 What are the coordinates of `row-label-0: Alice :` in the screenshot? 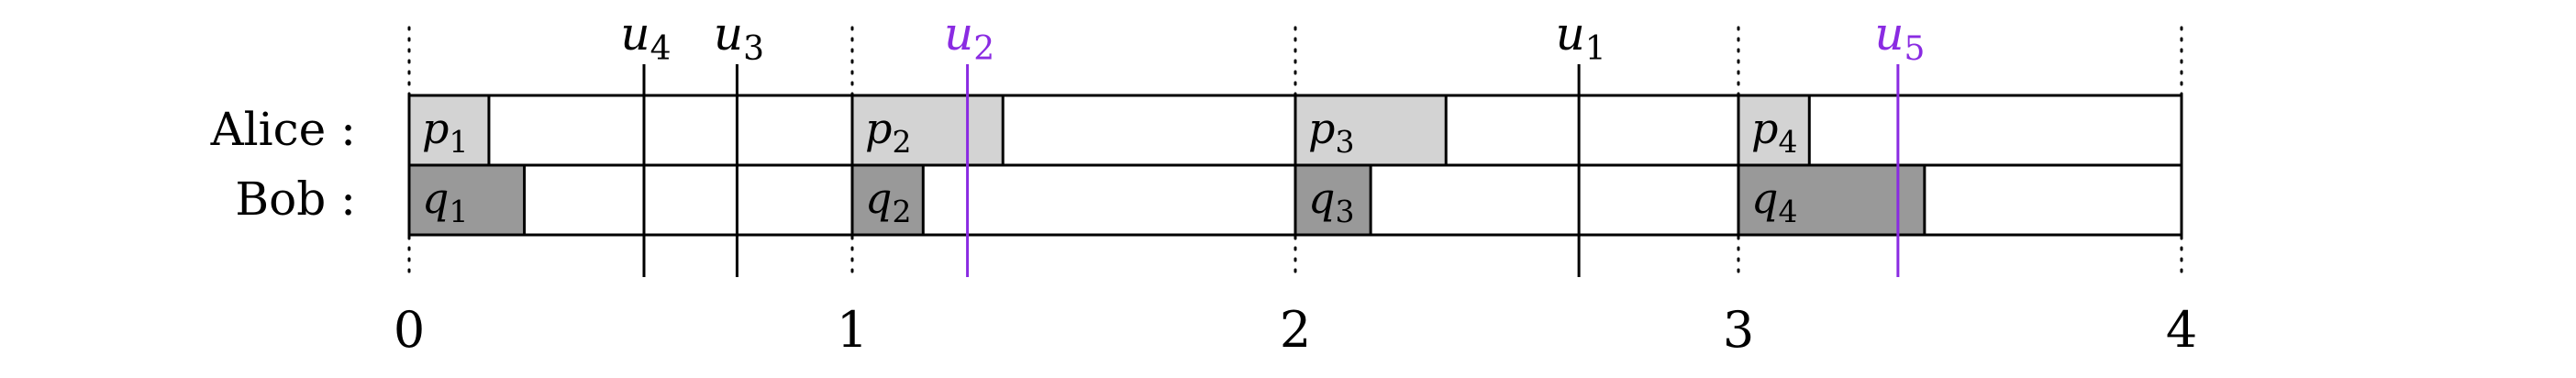 It's located at (283, 129).